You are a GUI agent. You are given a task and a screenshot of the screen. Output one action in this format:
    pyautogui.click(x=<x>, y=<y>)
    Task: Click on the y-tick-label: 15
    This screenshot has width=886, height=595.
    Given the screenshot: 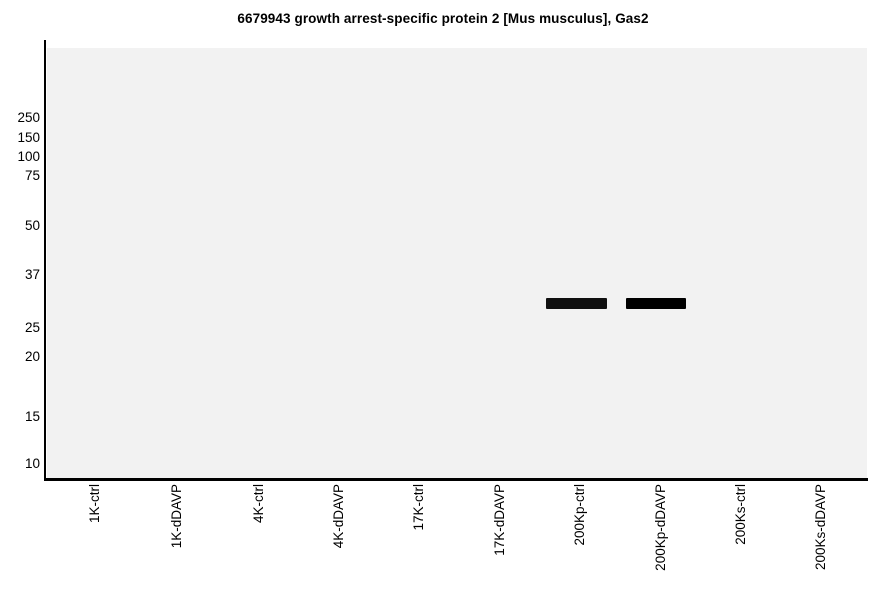 What is the action you would take?
    pyautogui.click(x=32, y=416)
    